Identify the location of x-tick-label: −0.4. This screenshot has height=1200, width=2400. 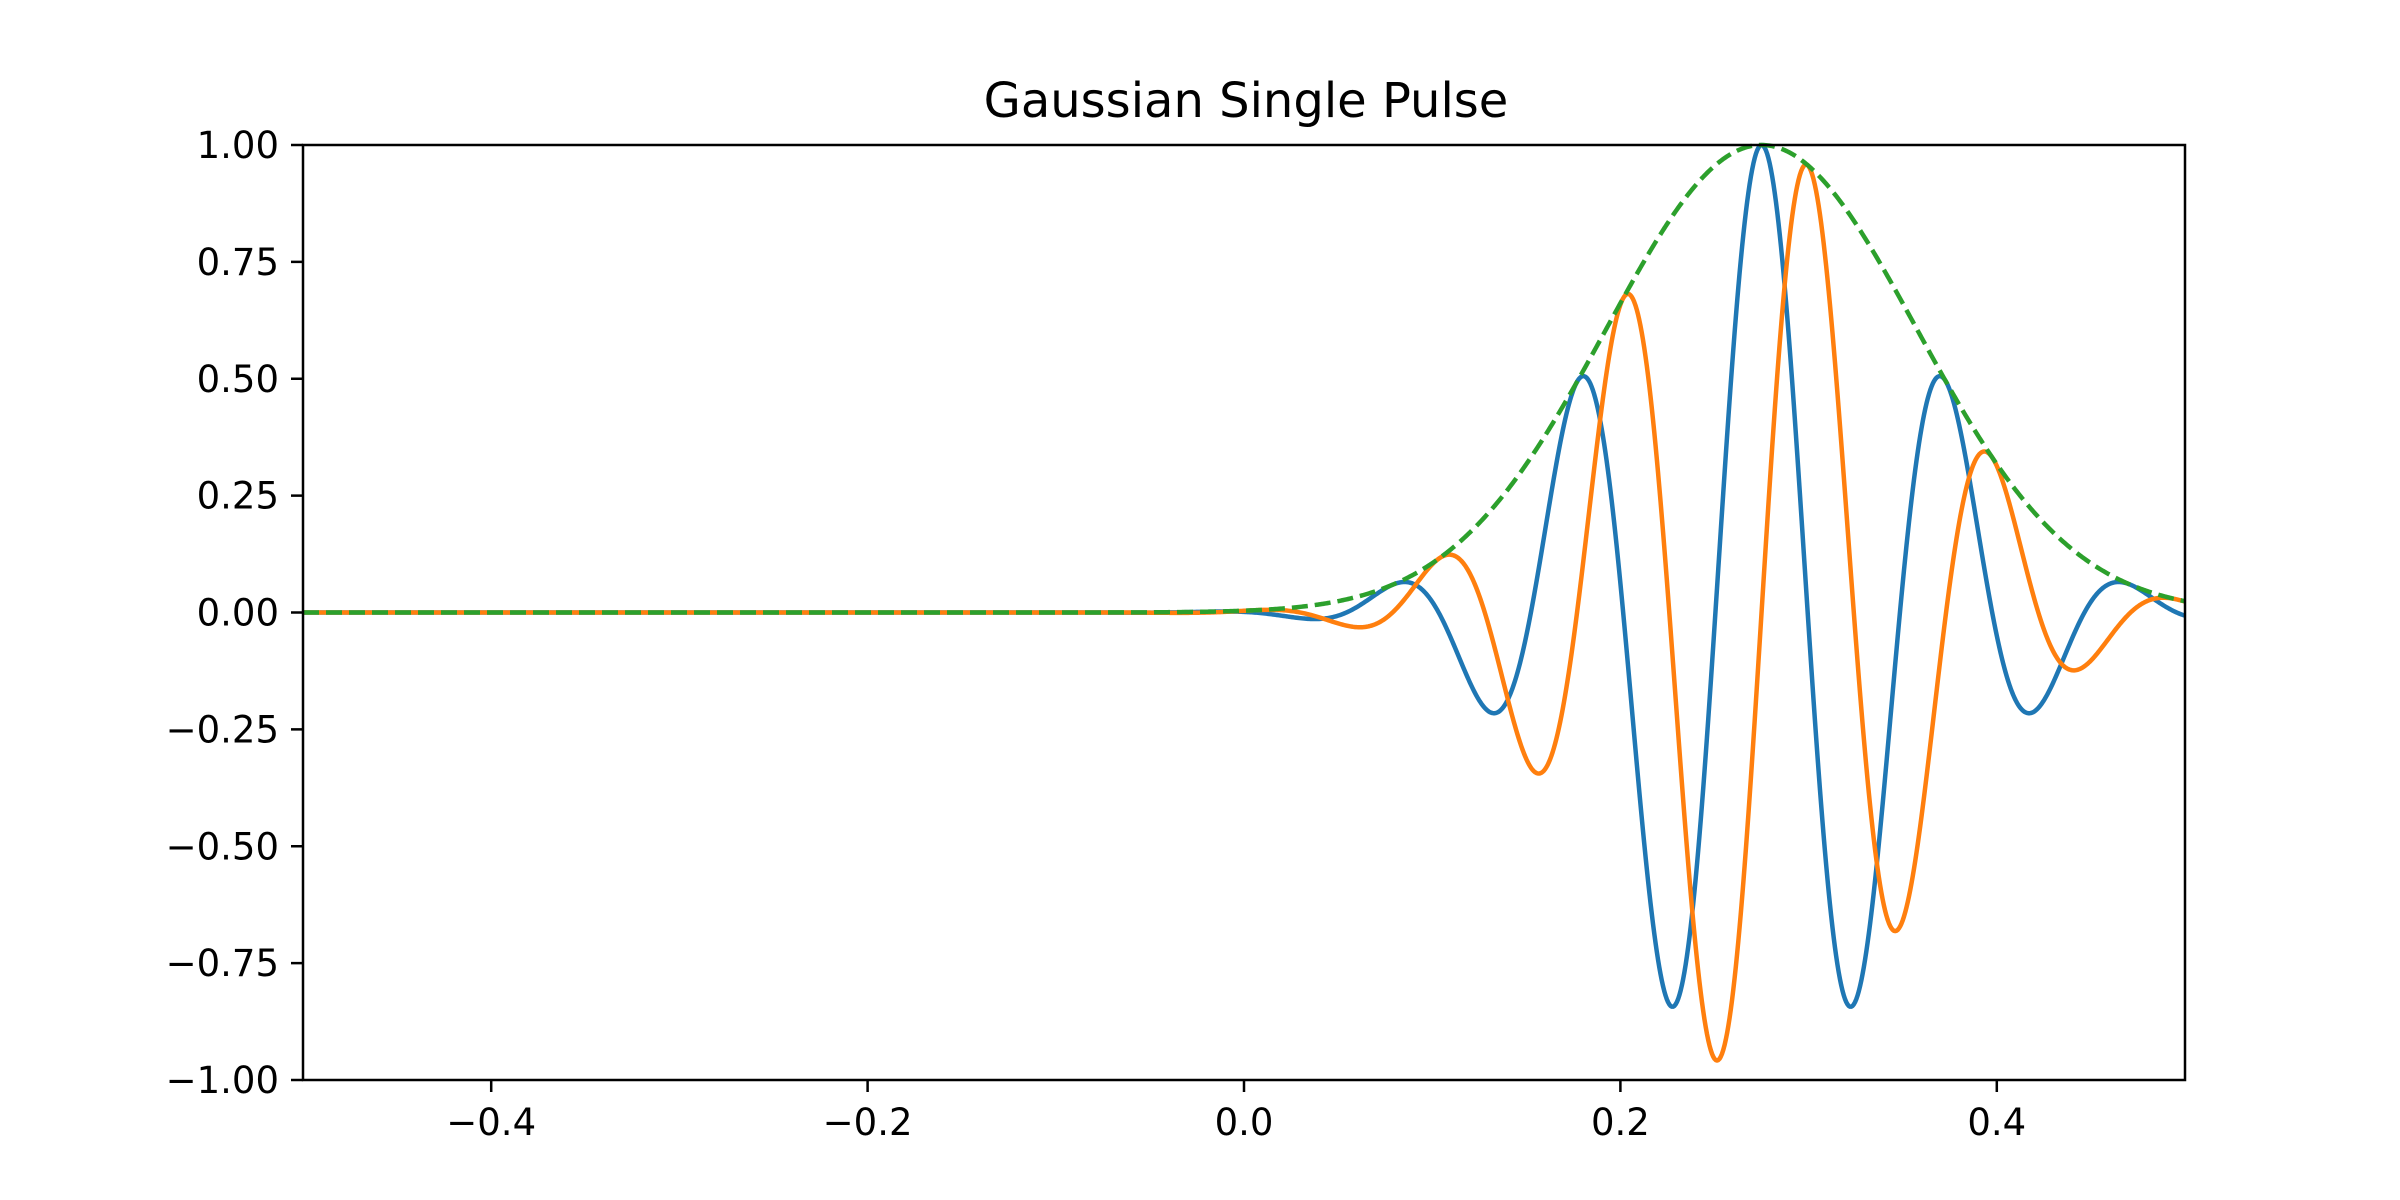
(491, 1122).